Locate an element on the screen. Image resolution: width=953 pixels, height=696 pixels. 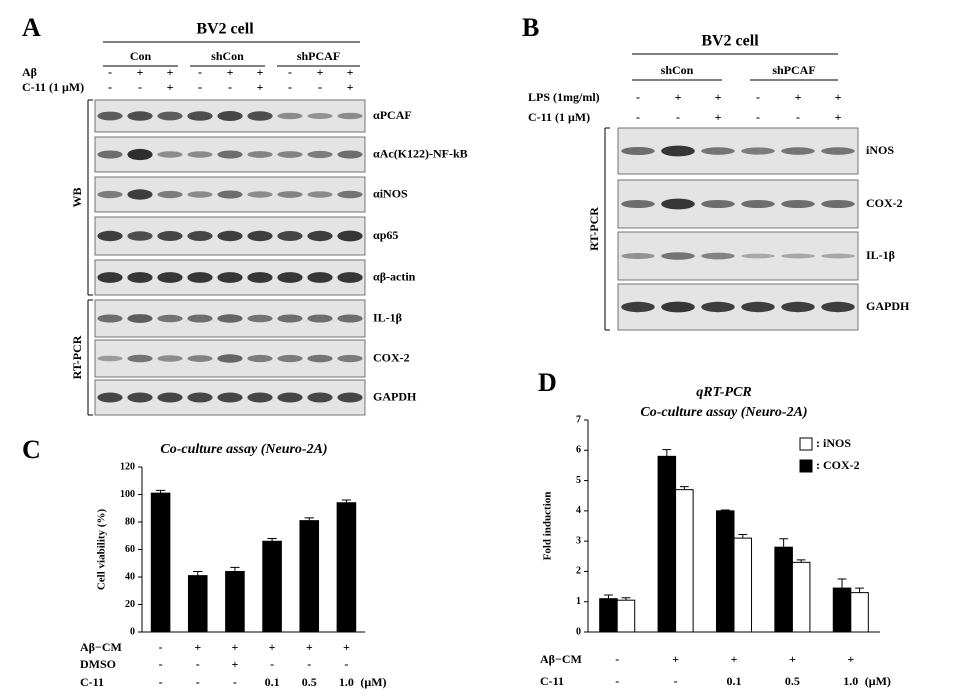
band-label: GAPDH is located at coordinates (395, 396).